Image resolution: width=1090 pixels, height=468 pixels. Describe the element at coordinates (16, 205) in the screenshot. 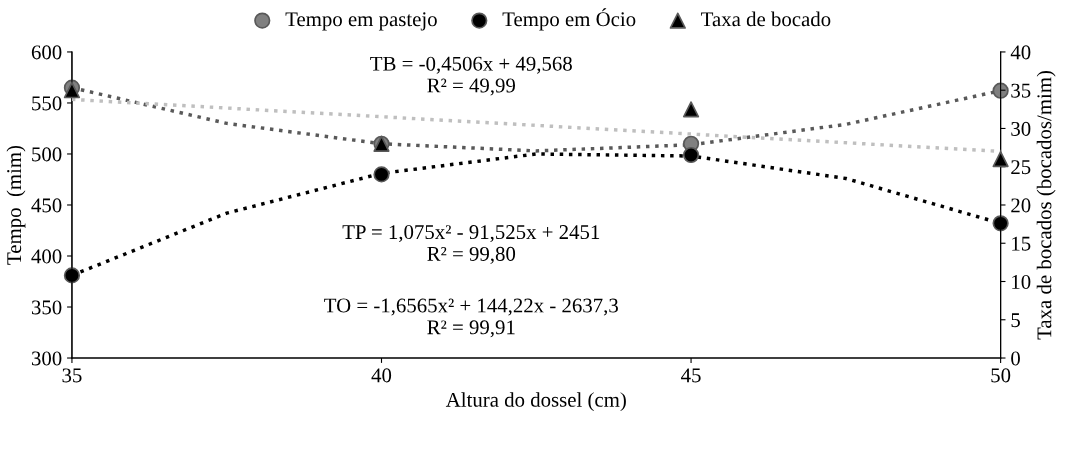

I see `y-axis-title: Tempo (mim)` at that location.